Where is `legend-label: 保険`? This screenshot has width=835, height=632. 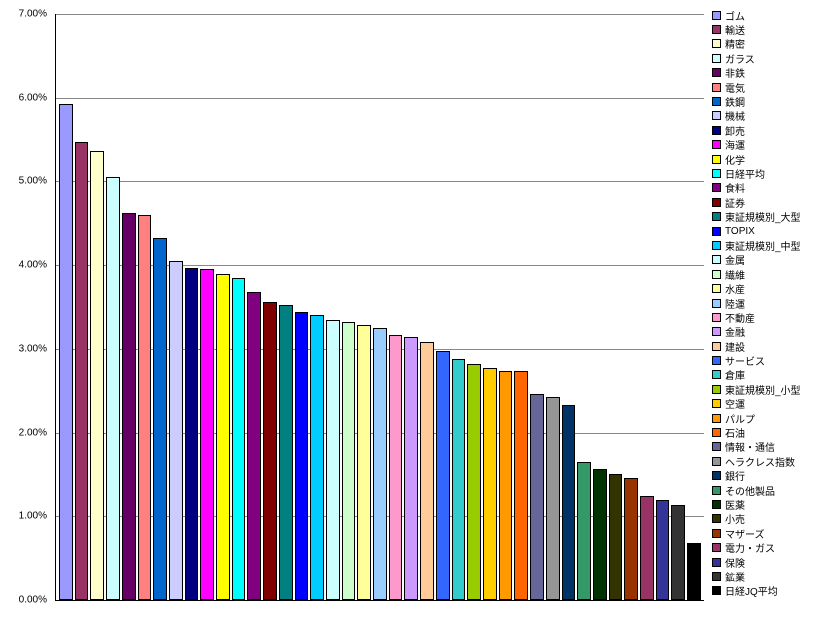
legend-label: 保険 is located at coordinates (735, 564).